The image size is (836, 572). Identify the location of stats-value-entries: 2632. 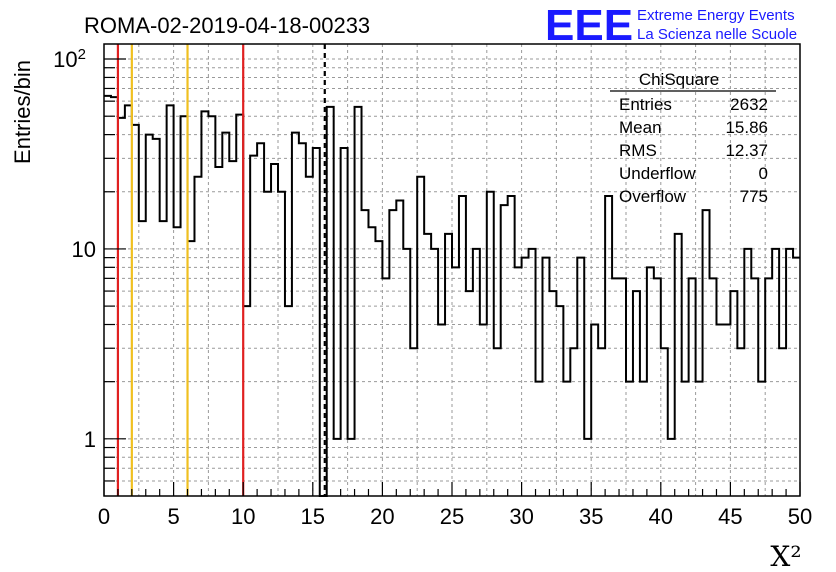
(749, 104).